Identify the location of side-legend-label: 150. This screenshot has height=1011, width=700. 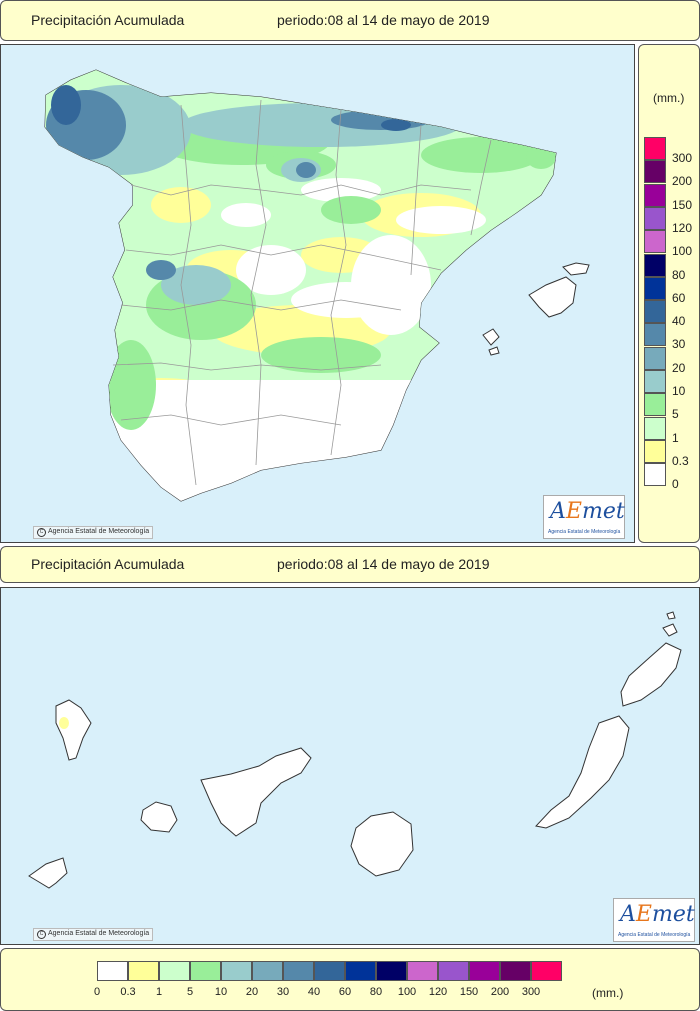
(682, 204).